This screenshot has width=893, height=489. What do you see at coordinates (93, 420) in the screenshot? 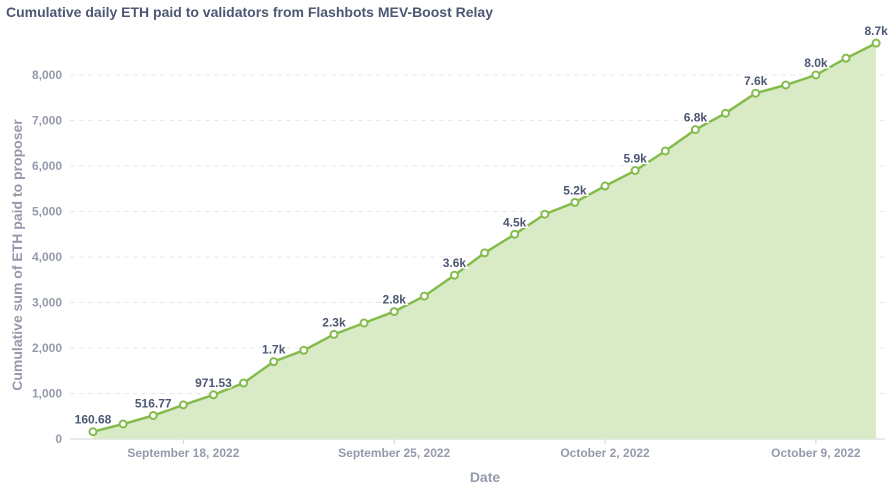
I see `data-label: 160.68` at bounding box center [93, 420].